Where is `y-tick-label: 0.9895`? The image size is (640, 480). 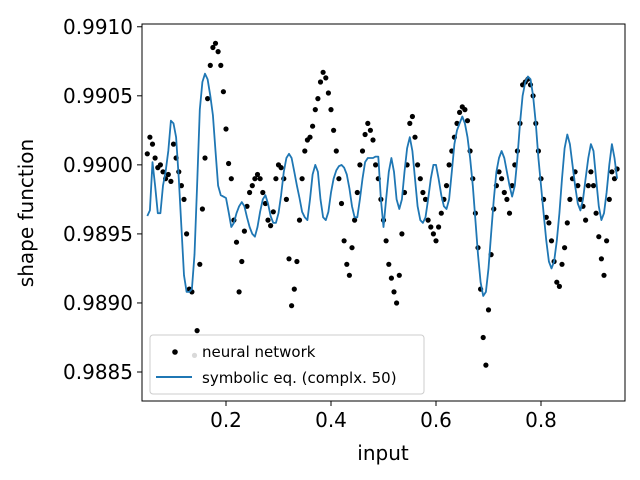
y-tick-label: 0.9895 is located at coordinates (98, 234).